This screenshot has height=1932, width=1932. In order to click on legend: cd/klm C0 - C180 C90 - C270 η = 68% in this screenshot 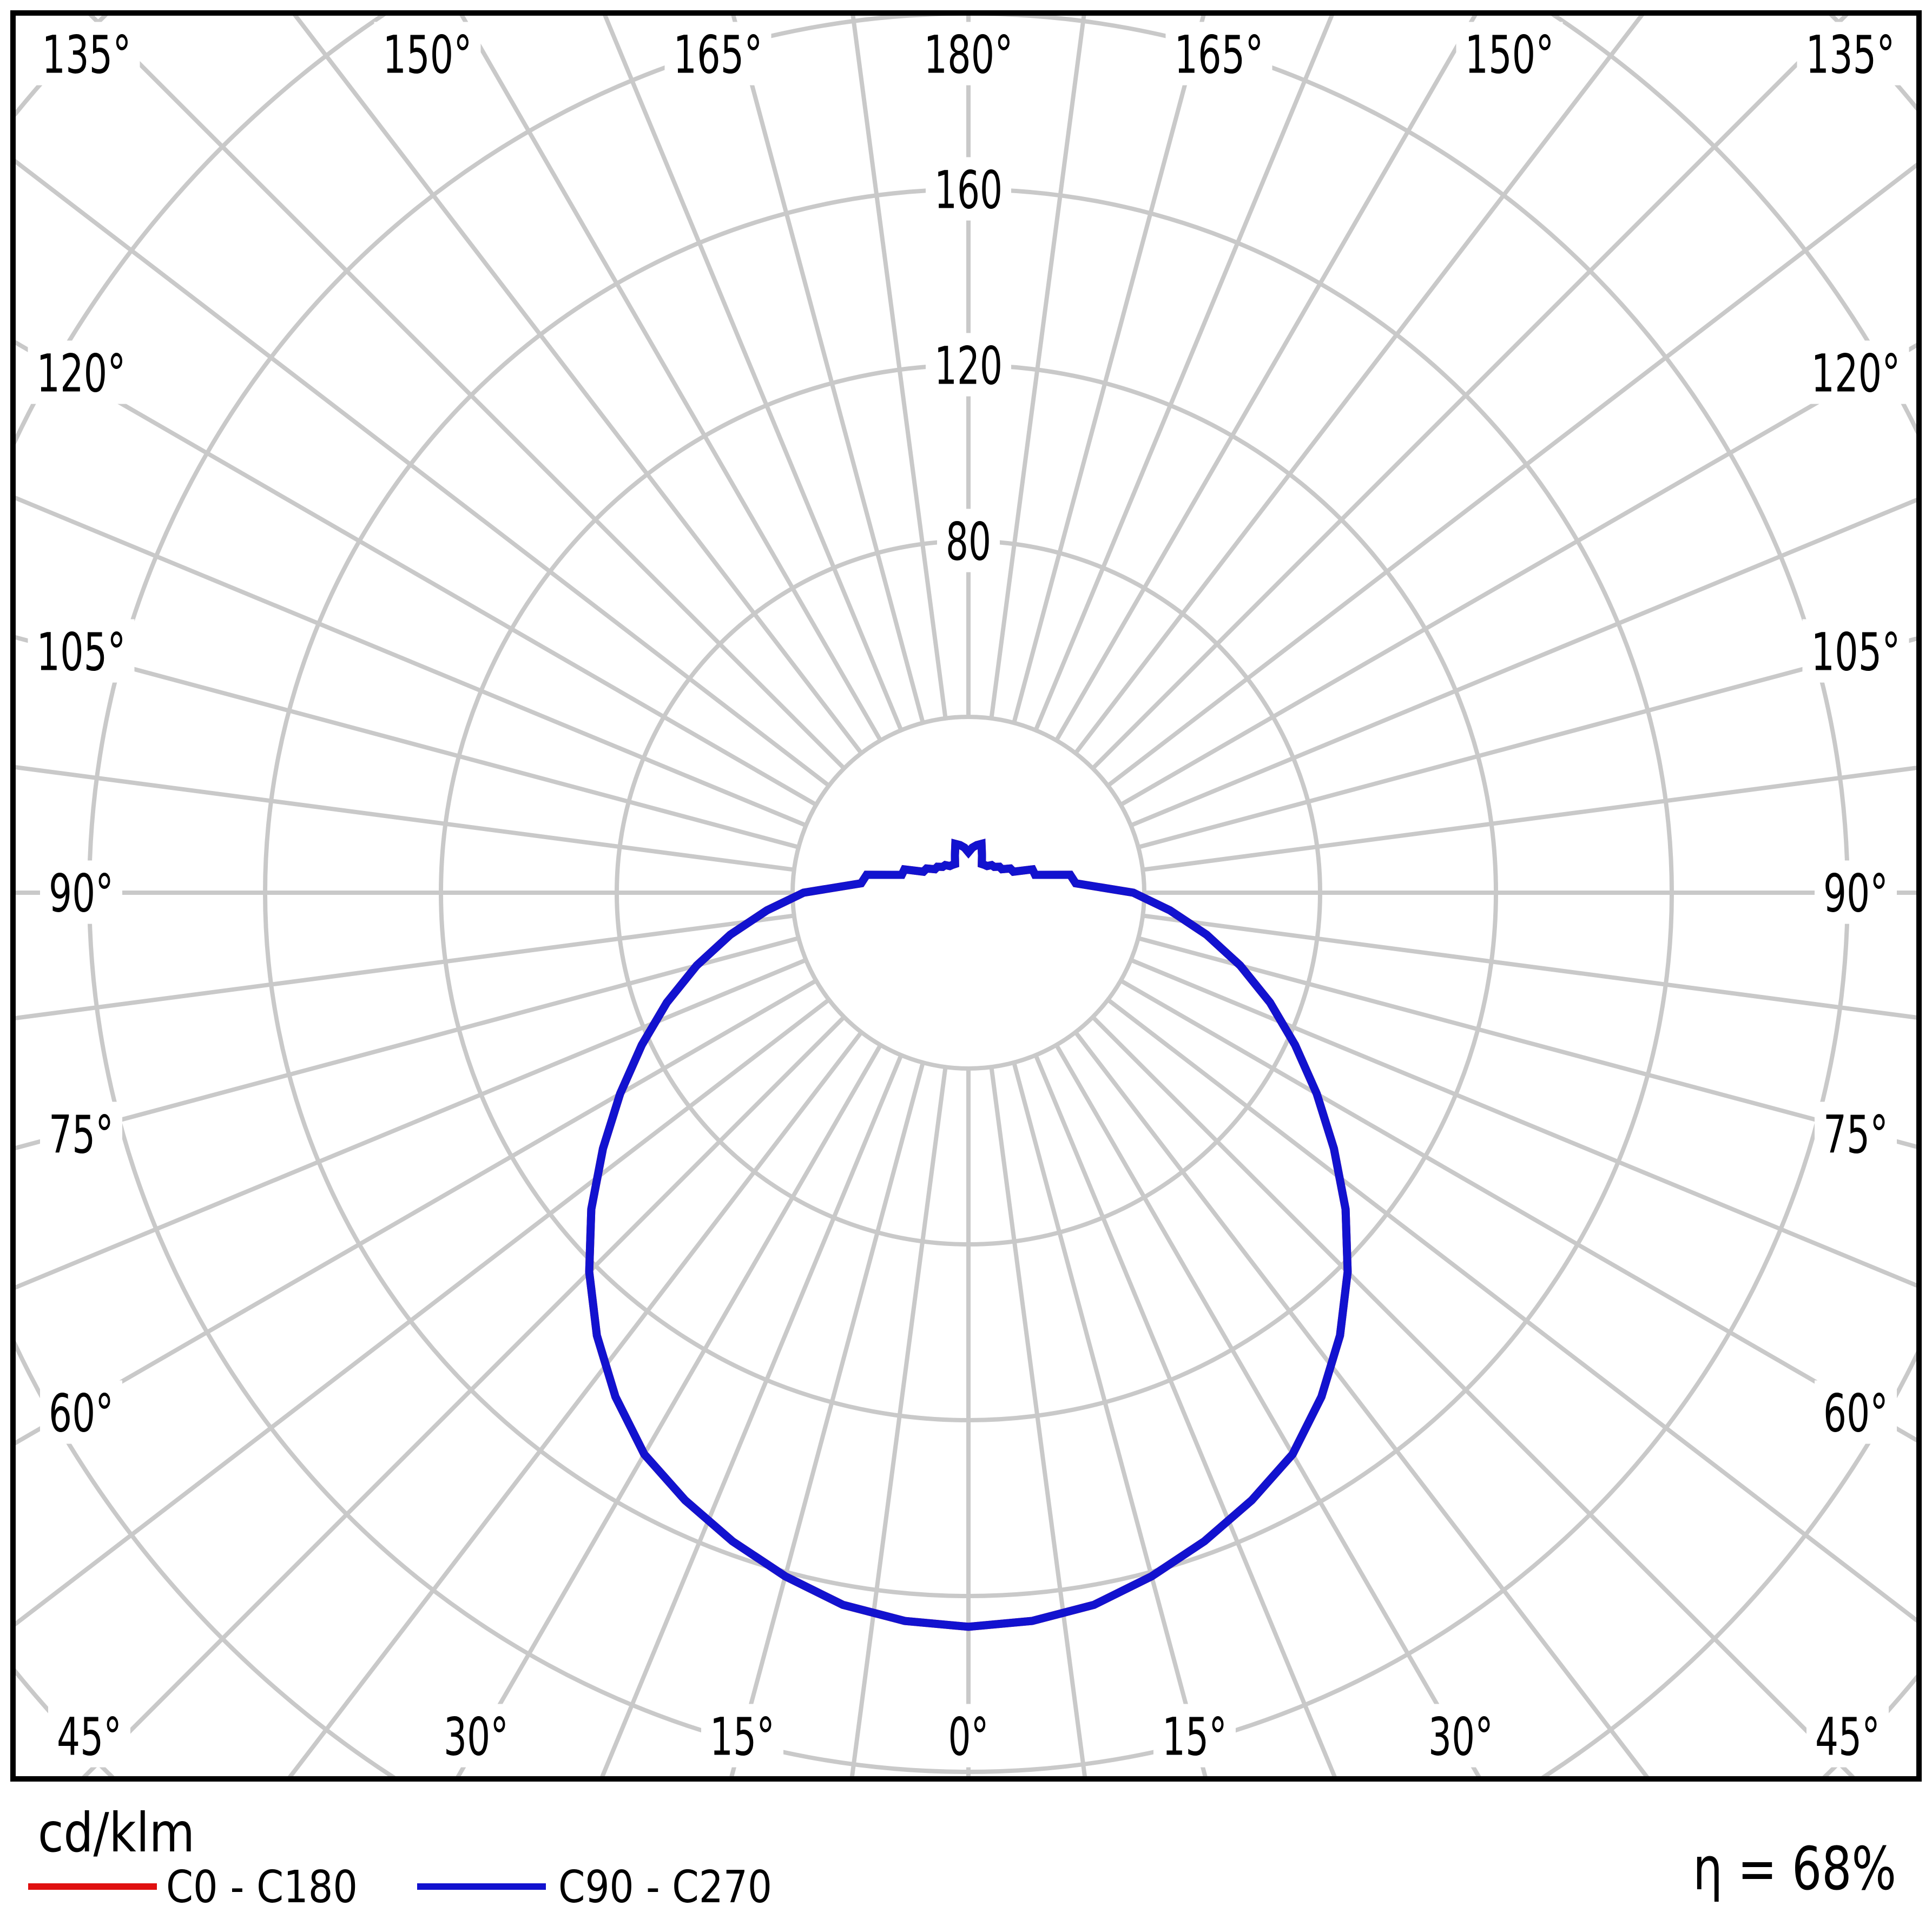, I will do `click(962, 1857)`.